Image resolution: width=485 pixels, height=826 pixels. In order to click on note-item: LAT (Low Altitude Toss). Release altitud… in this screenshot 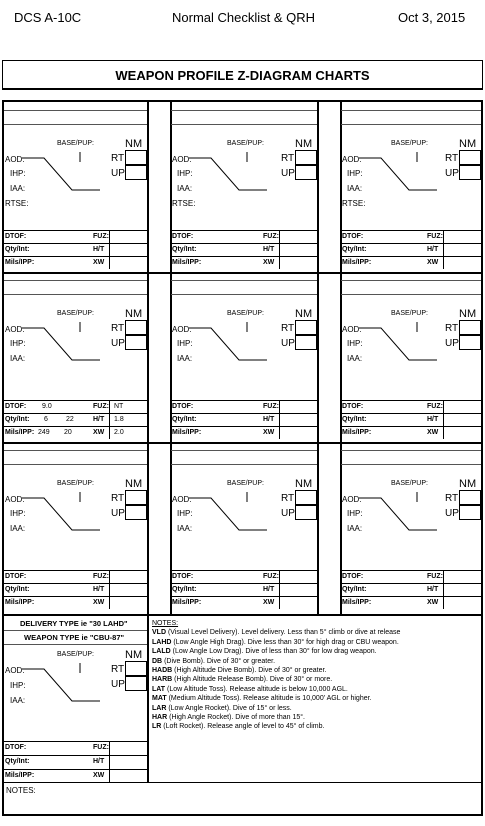, I will do `click(317, 689)`.